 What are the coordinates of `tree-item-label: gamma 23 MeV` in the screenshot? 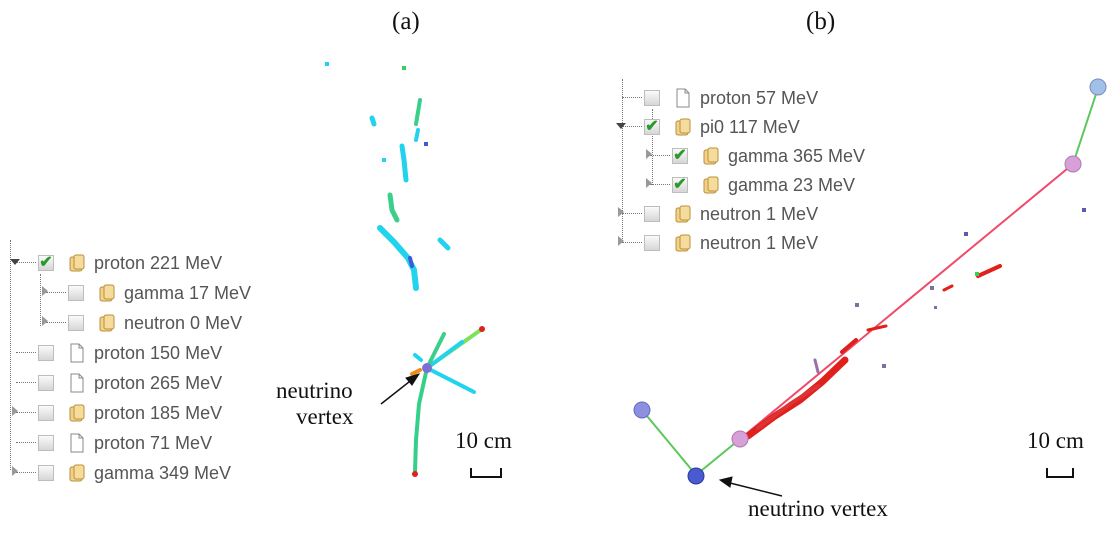 It's located at (792, 184).